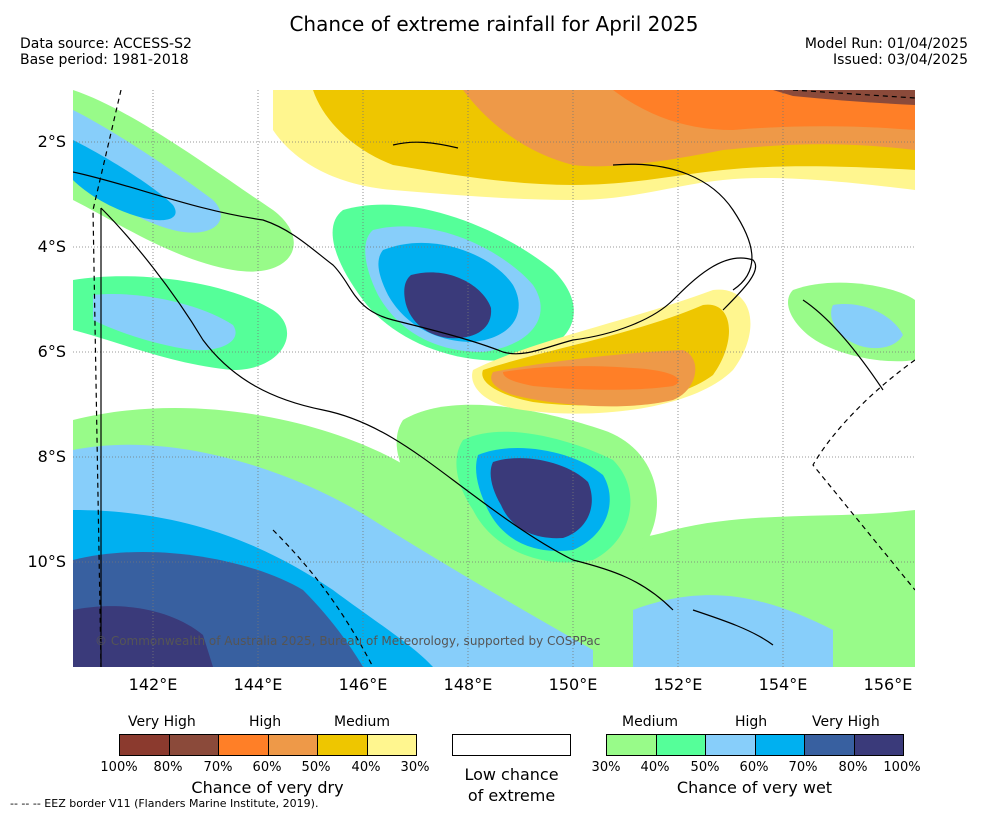 Image resolution: width=988 pixels, height=816 pixels. What do you see at coordinates (705, 767) in the screenshot?
I see `wet-pct-label: 50%` at bounding box center [705, 767].